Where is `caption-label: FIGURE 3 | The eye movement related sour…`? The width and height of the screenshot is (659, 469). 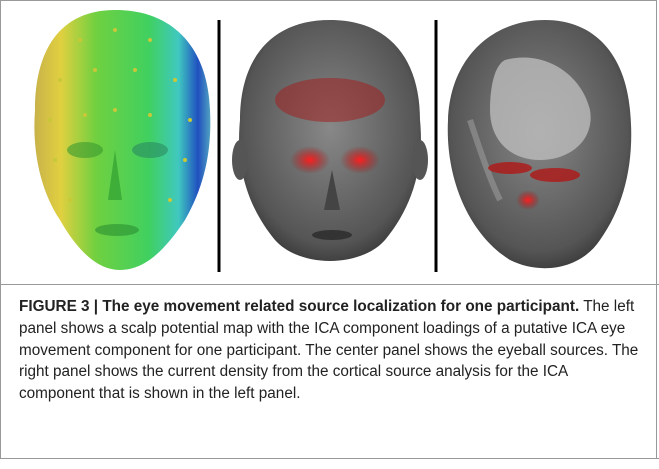 caption-label: FIGURE 3 | The eye movement related sour… is located at coordinates (299, 306).